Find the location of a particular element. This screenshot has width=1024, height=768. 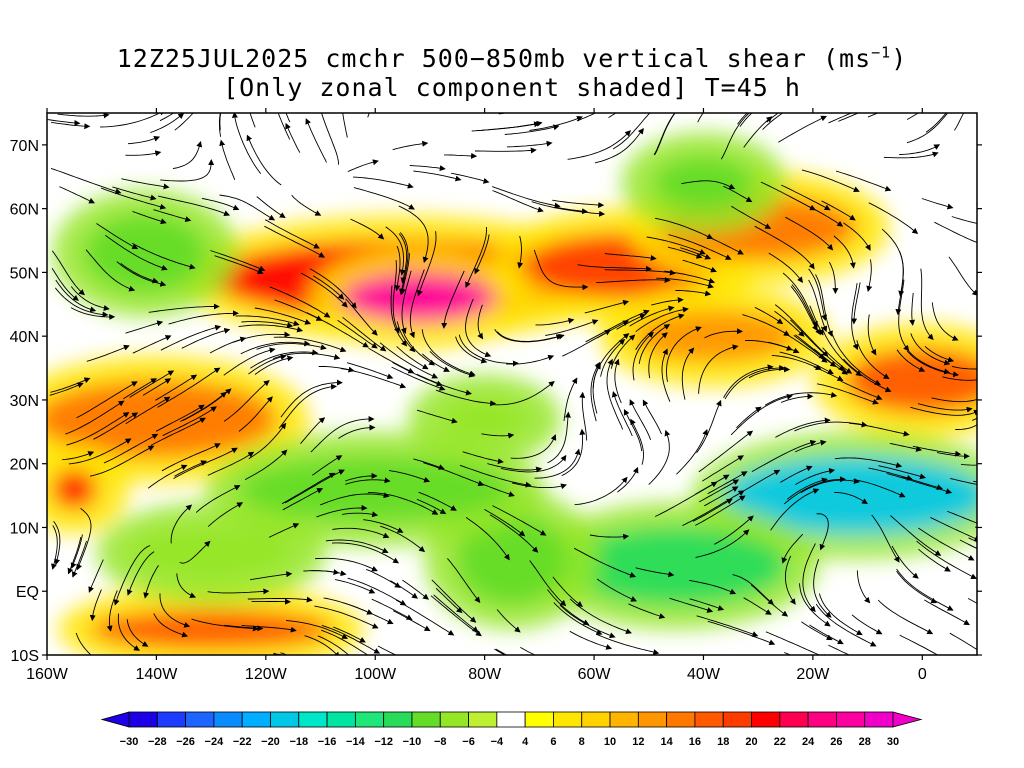

colorbar-label: −6 is located at coordinates (468, 742).